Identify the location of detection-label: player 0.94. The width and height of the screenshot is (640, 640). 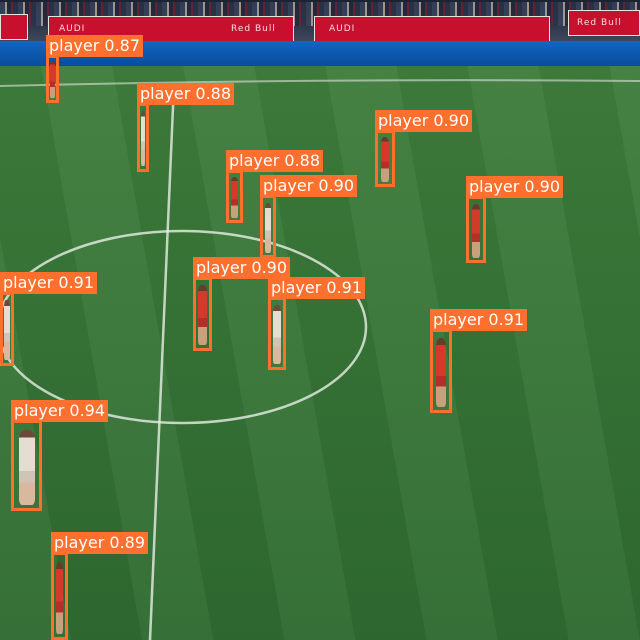
(60, 411).